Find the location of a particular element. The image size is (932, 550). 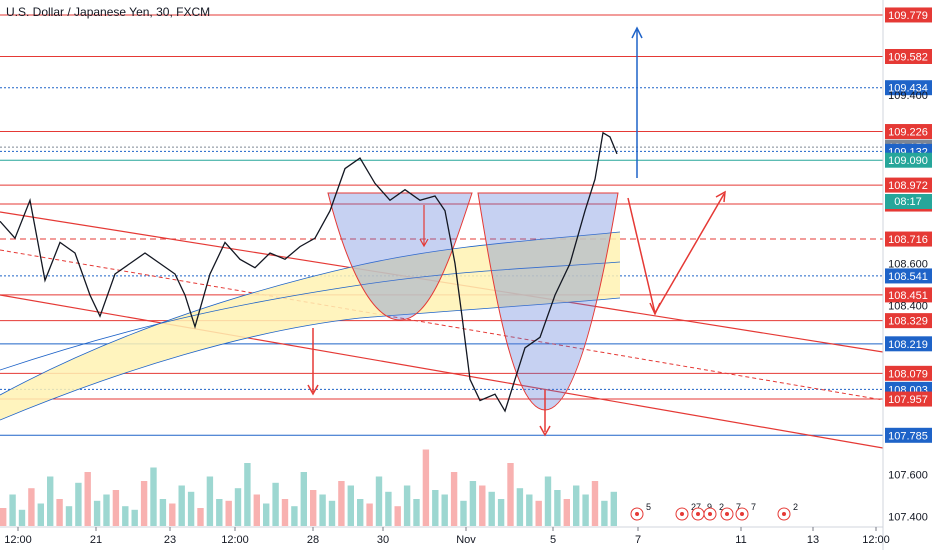

price-tag-label: 109.434 is located at coordinates (908, 89).